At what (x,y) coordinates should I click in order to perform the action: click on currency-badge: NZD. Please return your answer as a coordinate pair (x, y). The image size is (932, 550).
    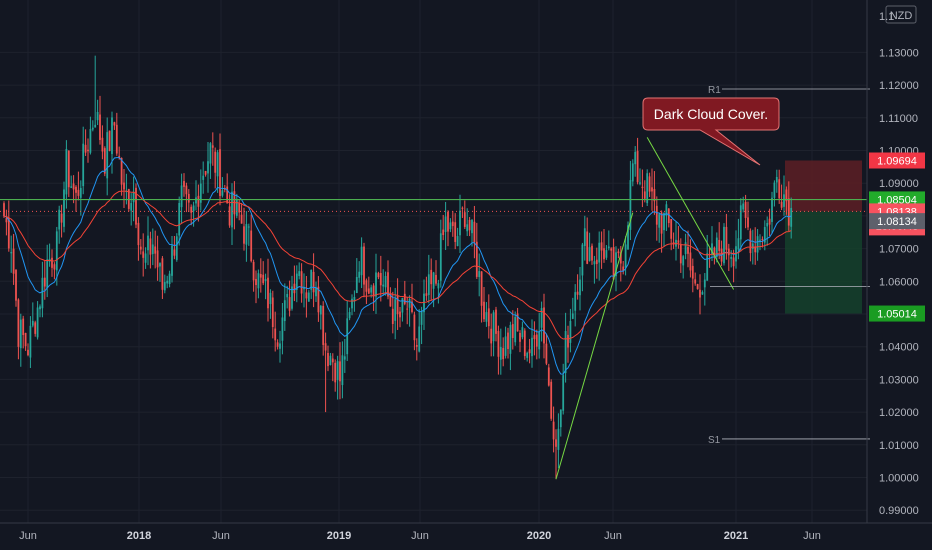
    Looking at the image, I should click on (901, 14).